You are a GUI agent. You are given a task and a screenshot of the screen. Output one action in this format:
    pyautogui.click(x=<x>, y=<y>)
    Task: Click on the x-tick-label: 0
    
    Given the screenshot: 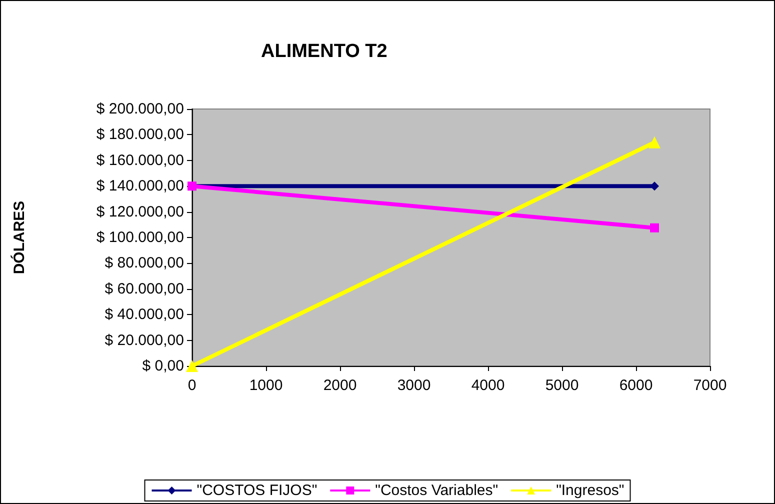 What is the action you would take?
    pyautogui.click(x=192, y=385)
    